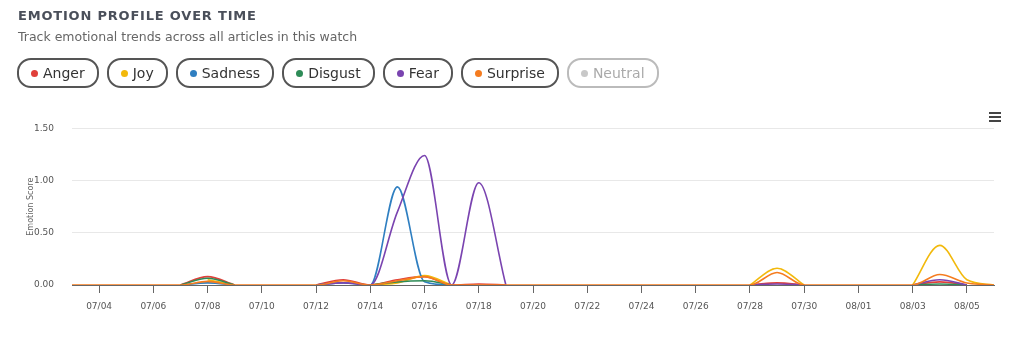 The width and height of the screenshot is (1024, 344). I want to click on x-tick-label: 07/06, so click(153, 305).